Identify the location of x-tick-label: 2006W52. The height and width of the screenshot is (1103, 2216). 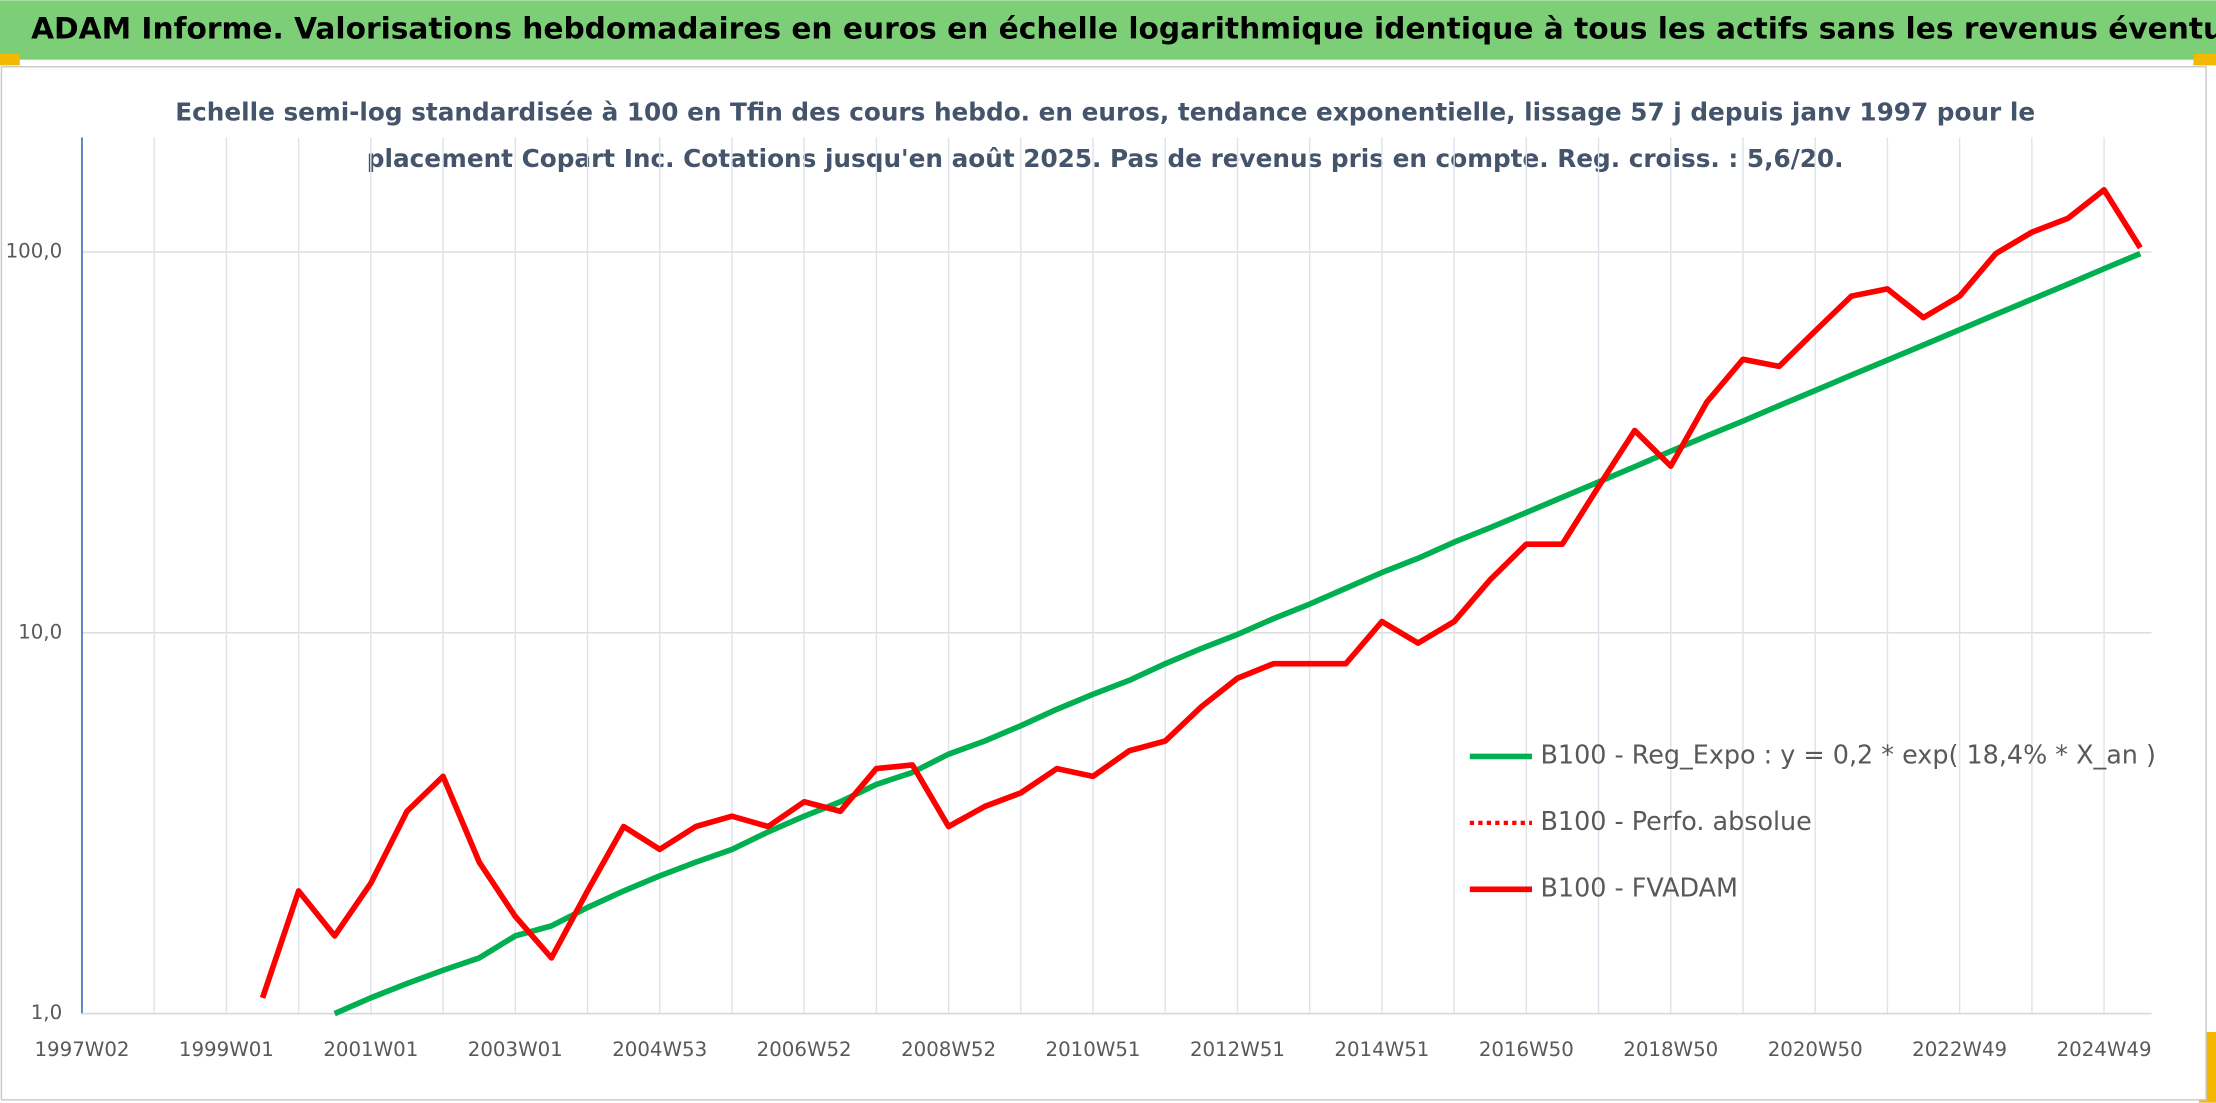
(804, 1049).